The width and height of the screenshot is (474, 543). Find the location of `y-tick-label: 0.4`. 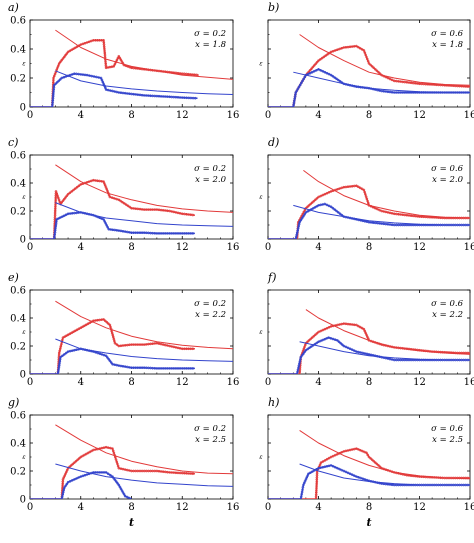

y-tick-label: 0.4 is located at coordinates (18, 184).